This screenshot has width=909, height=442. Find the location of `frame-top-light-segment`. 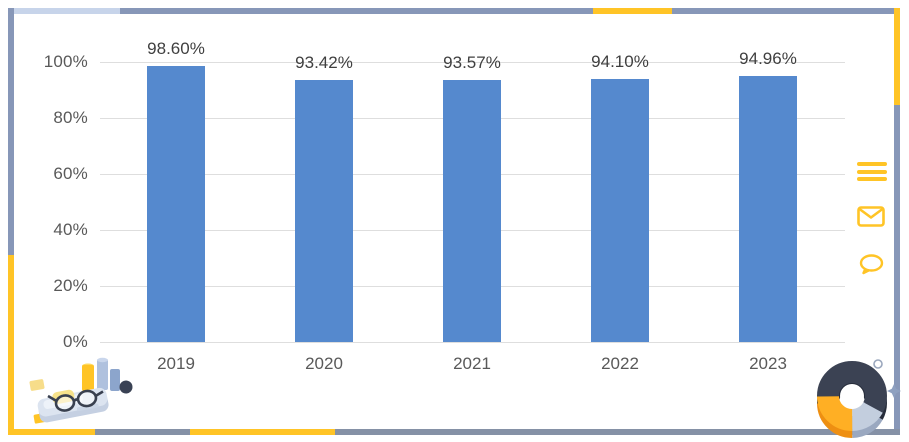

frame-top-light-segment is located at coordinates (64, 11).